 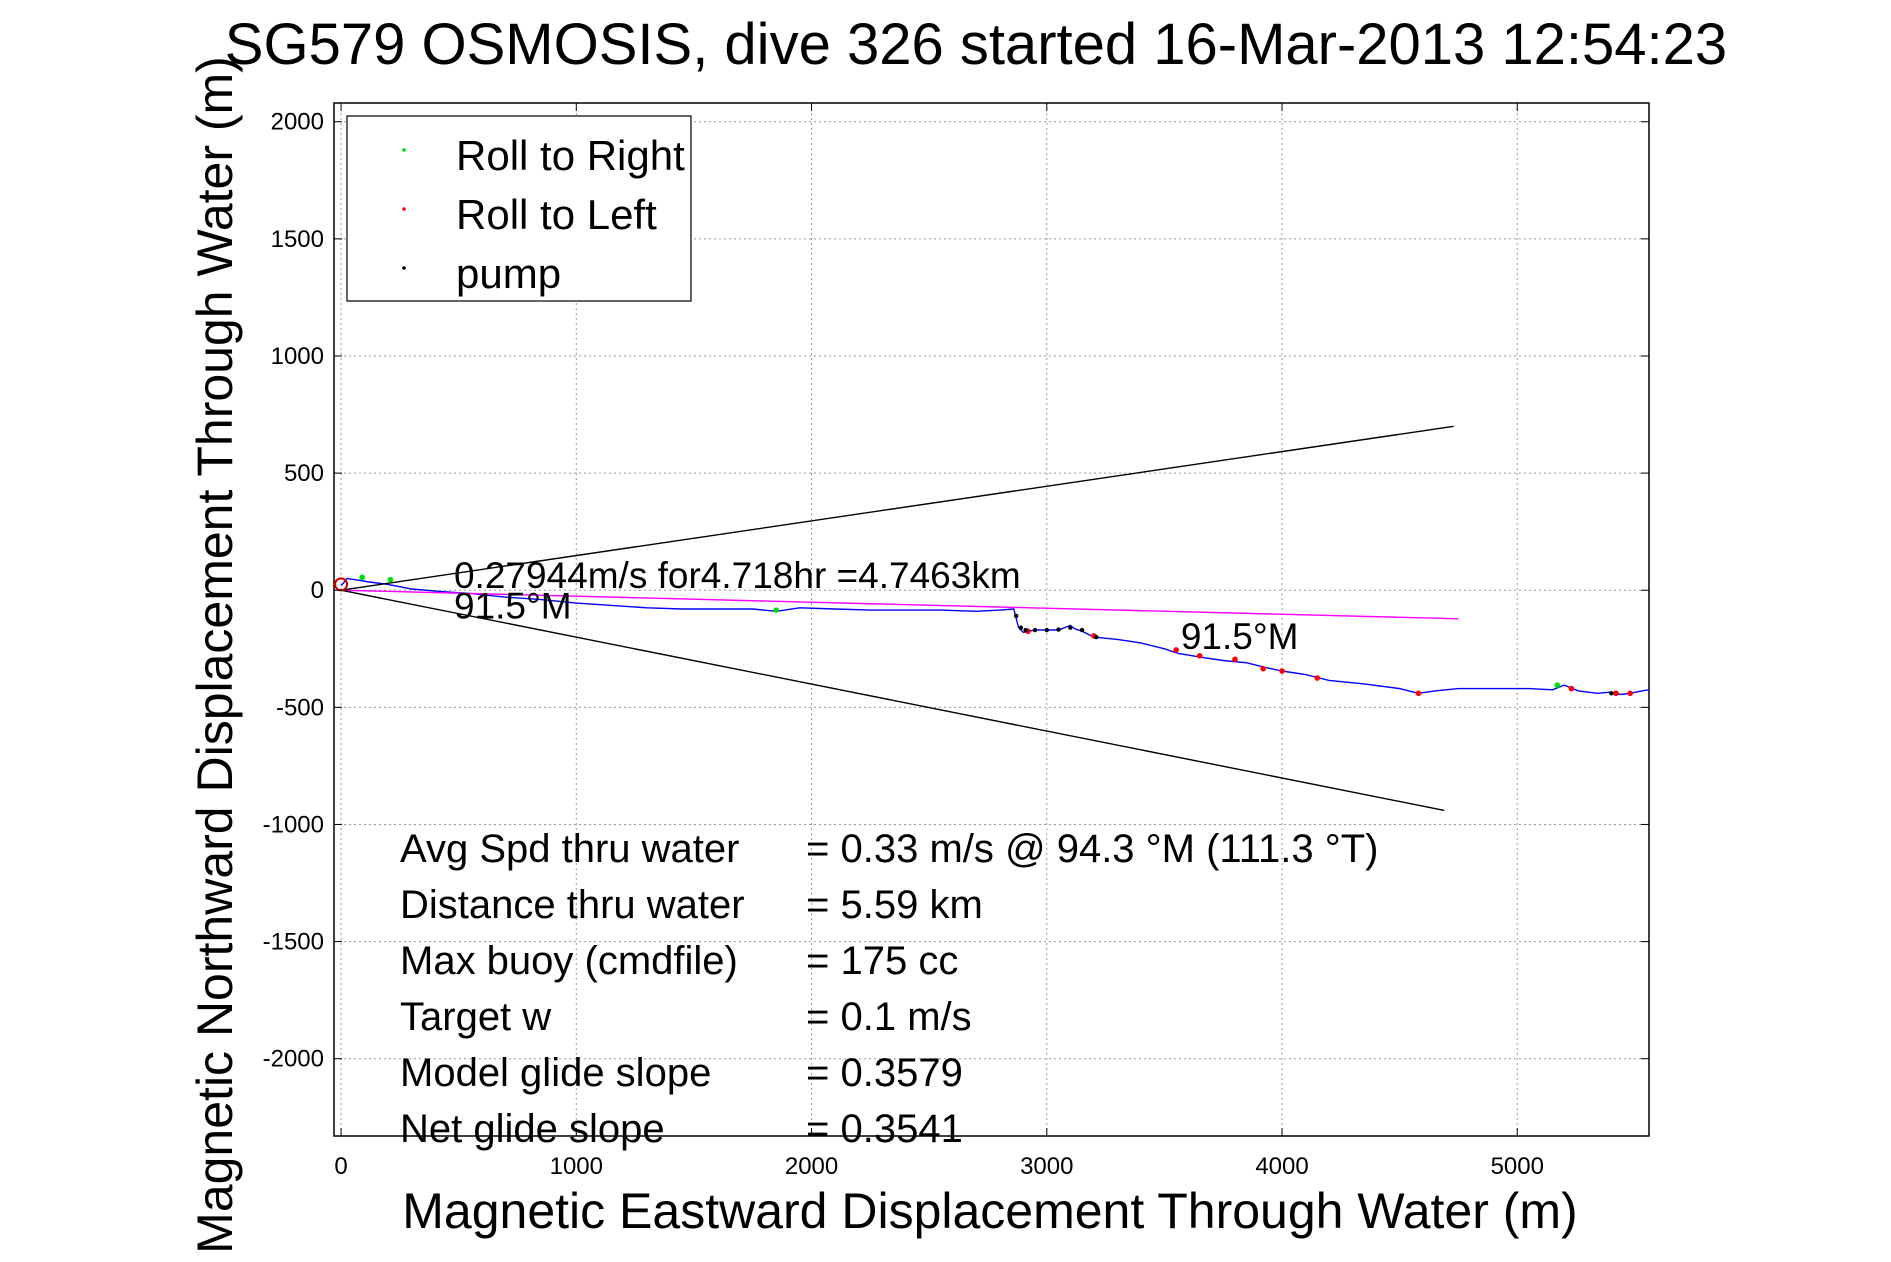 What do you see at coordinates (508, 273) in the screenshot?
I see `legend-label-pump: pump` at bounding box center [508, 273].